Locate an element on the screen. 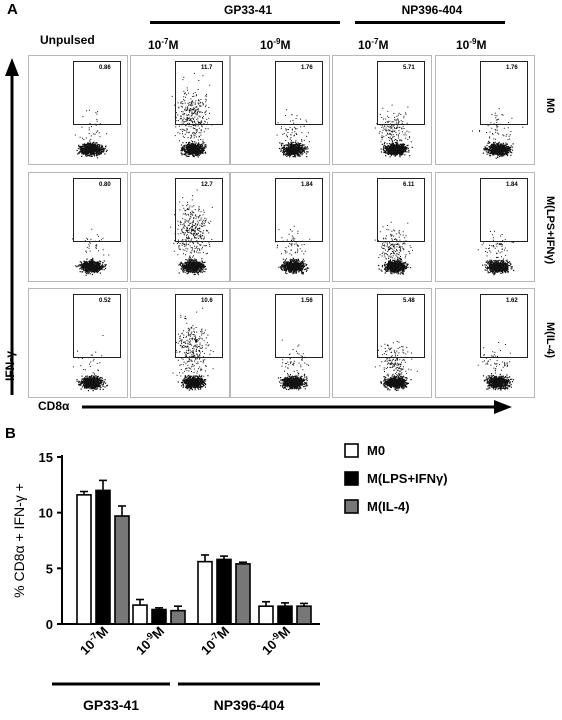 The image size is (562, 720). gate-percentage: 0.80 is located at coordinates (105, 185).